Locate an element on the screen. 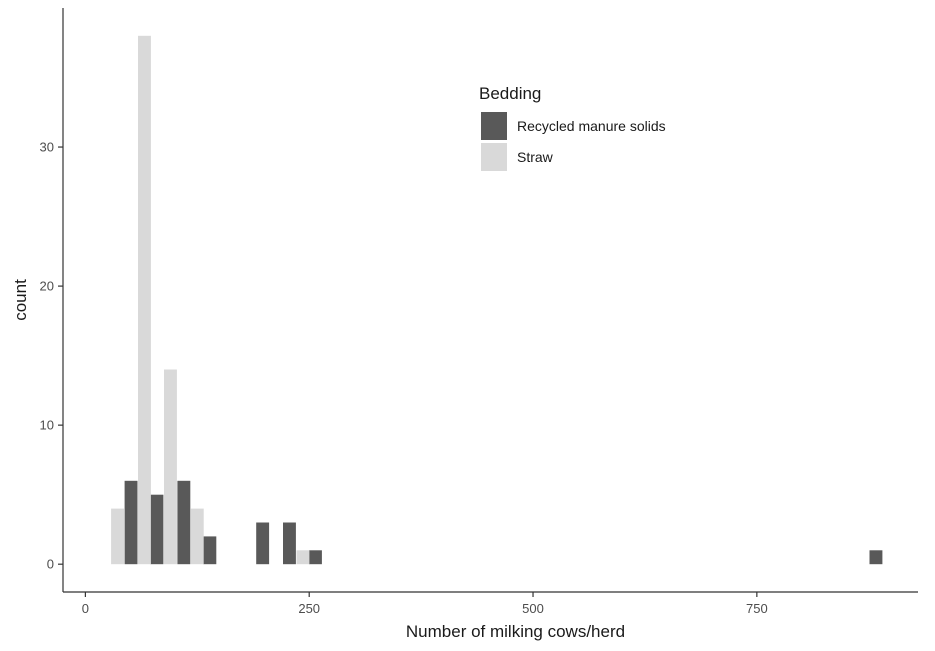 This screenshot has width=935, height=651. x-tick-label-3: 750 is located at coordinates (757, 608).